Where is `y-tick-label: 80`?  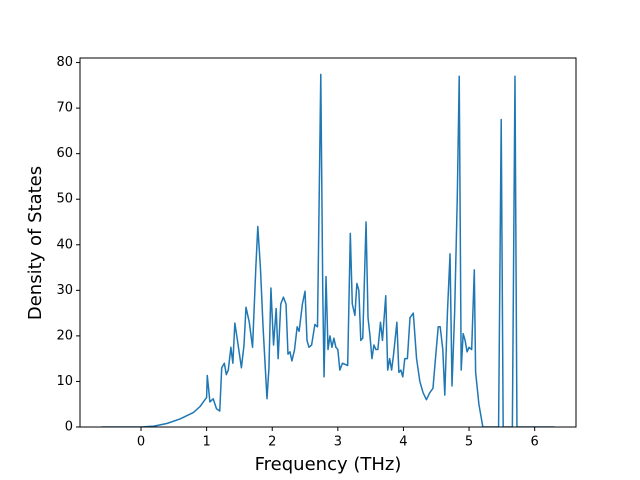 y-tick-label: 80 is located at coordinates (64, 62).